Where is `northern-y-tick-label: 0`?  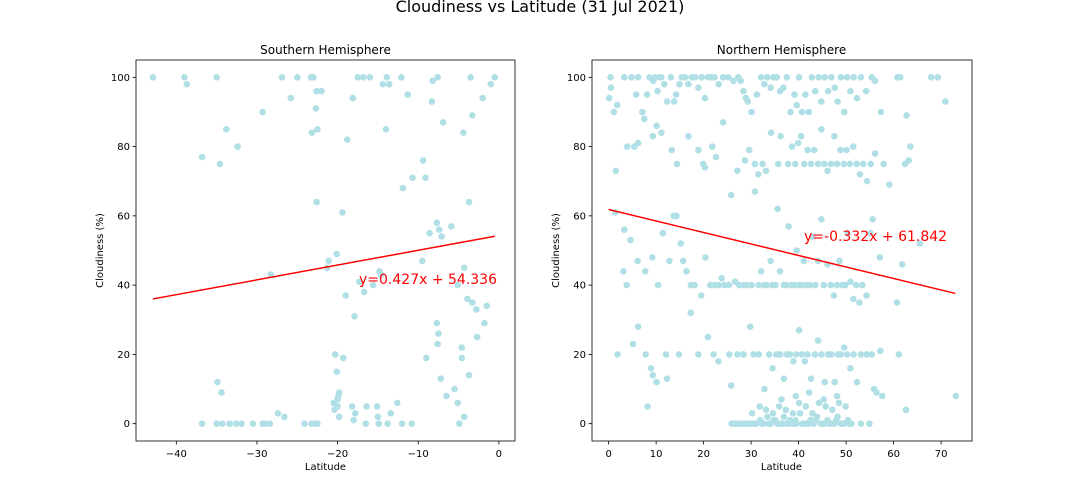 northern-y-tick-label: 0 is located at coordinates (583, 424).